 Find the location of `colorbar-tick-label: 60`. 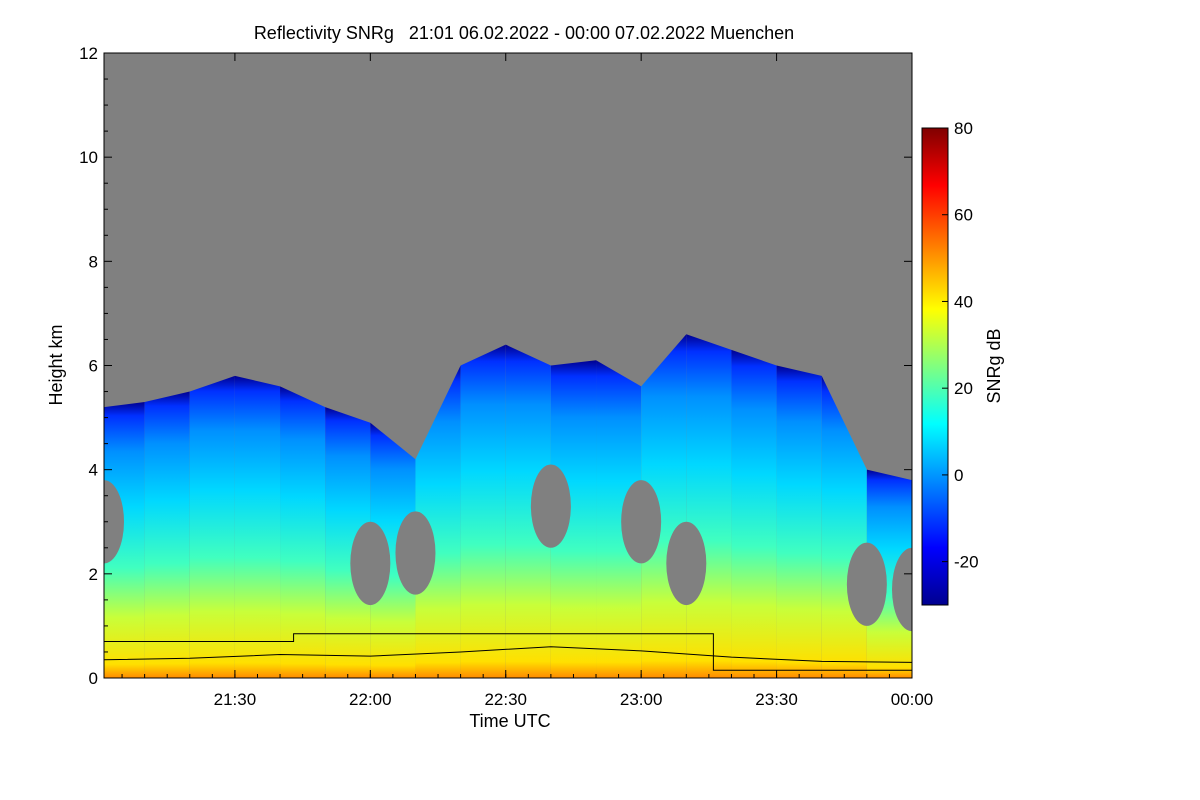

colorbar-tick-label: 60 is located at coordinates (963, 215).